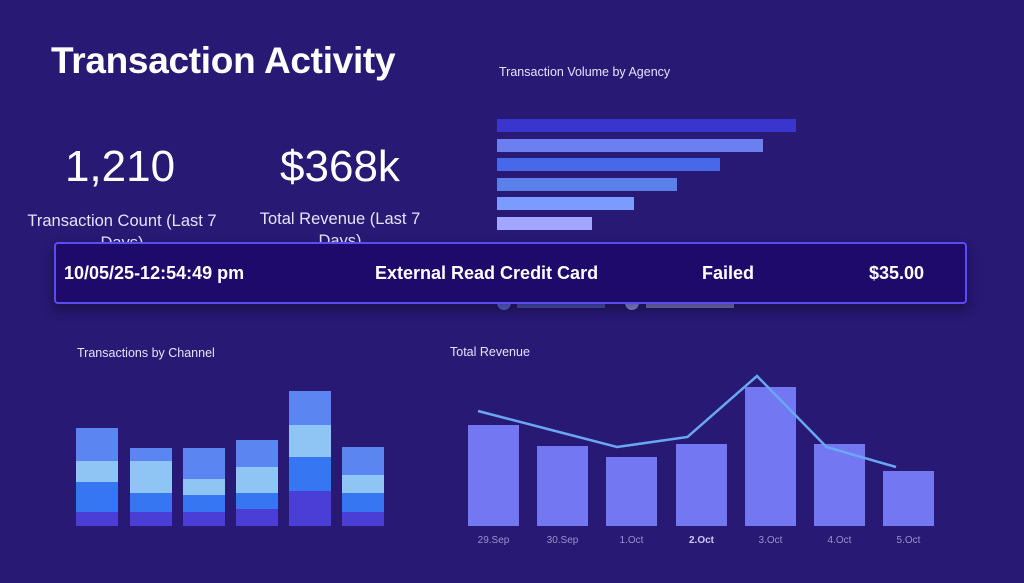 This screenshot has width=1024, height=583. What do you see at coordinates (585, 72) in the screenshot?
I see `agency-chart-title: Transaction Volume by Agency` at bounding box center [585, 72].